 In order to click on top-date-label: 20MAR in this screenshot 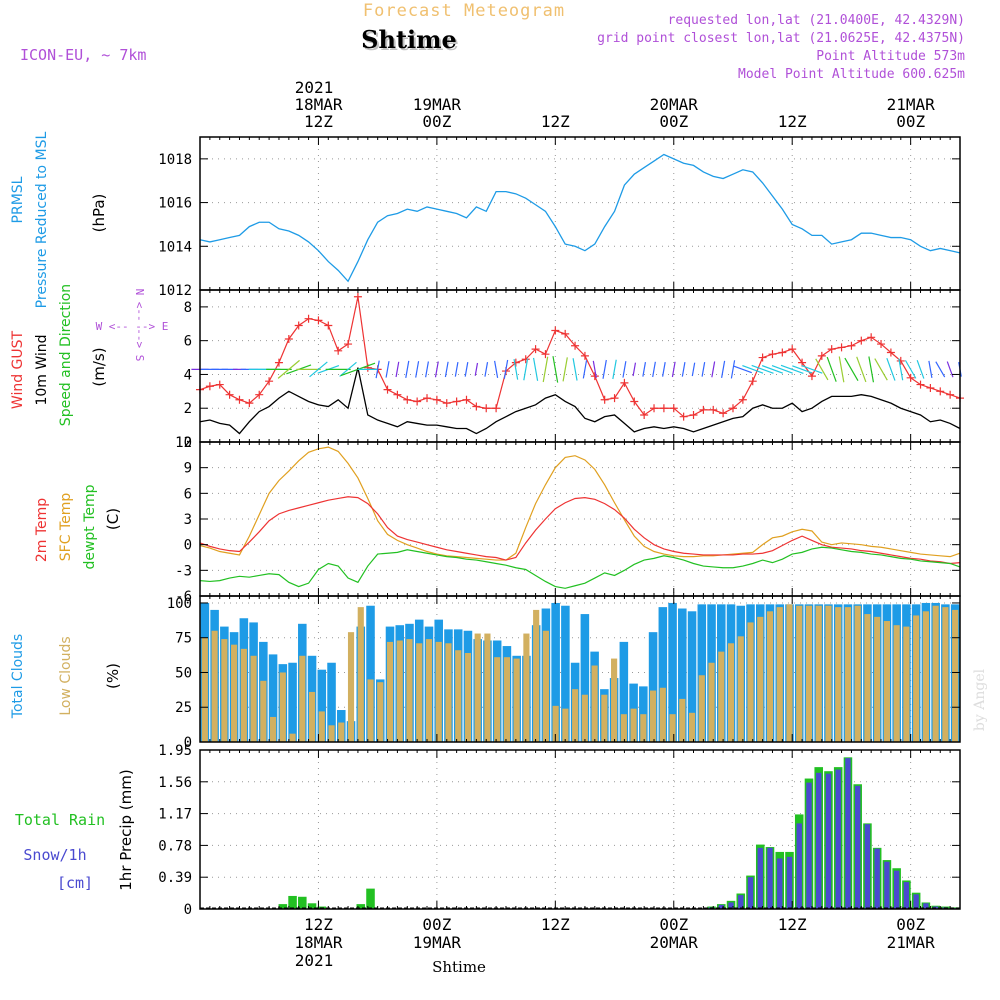, I will do `click(674, 104)`.